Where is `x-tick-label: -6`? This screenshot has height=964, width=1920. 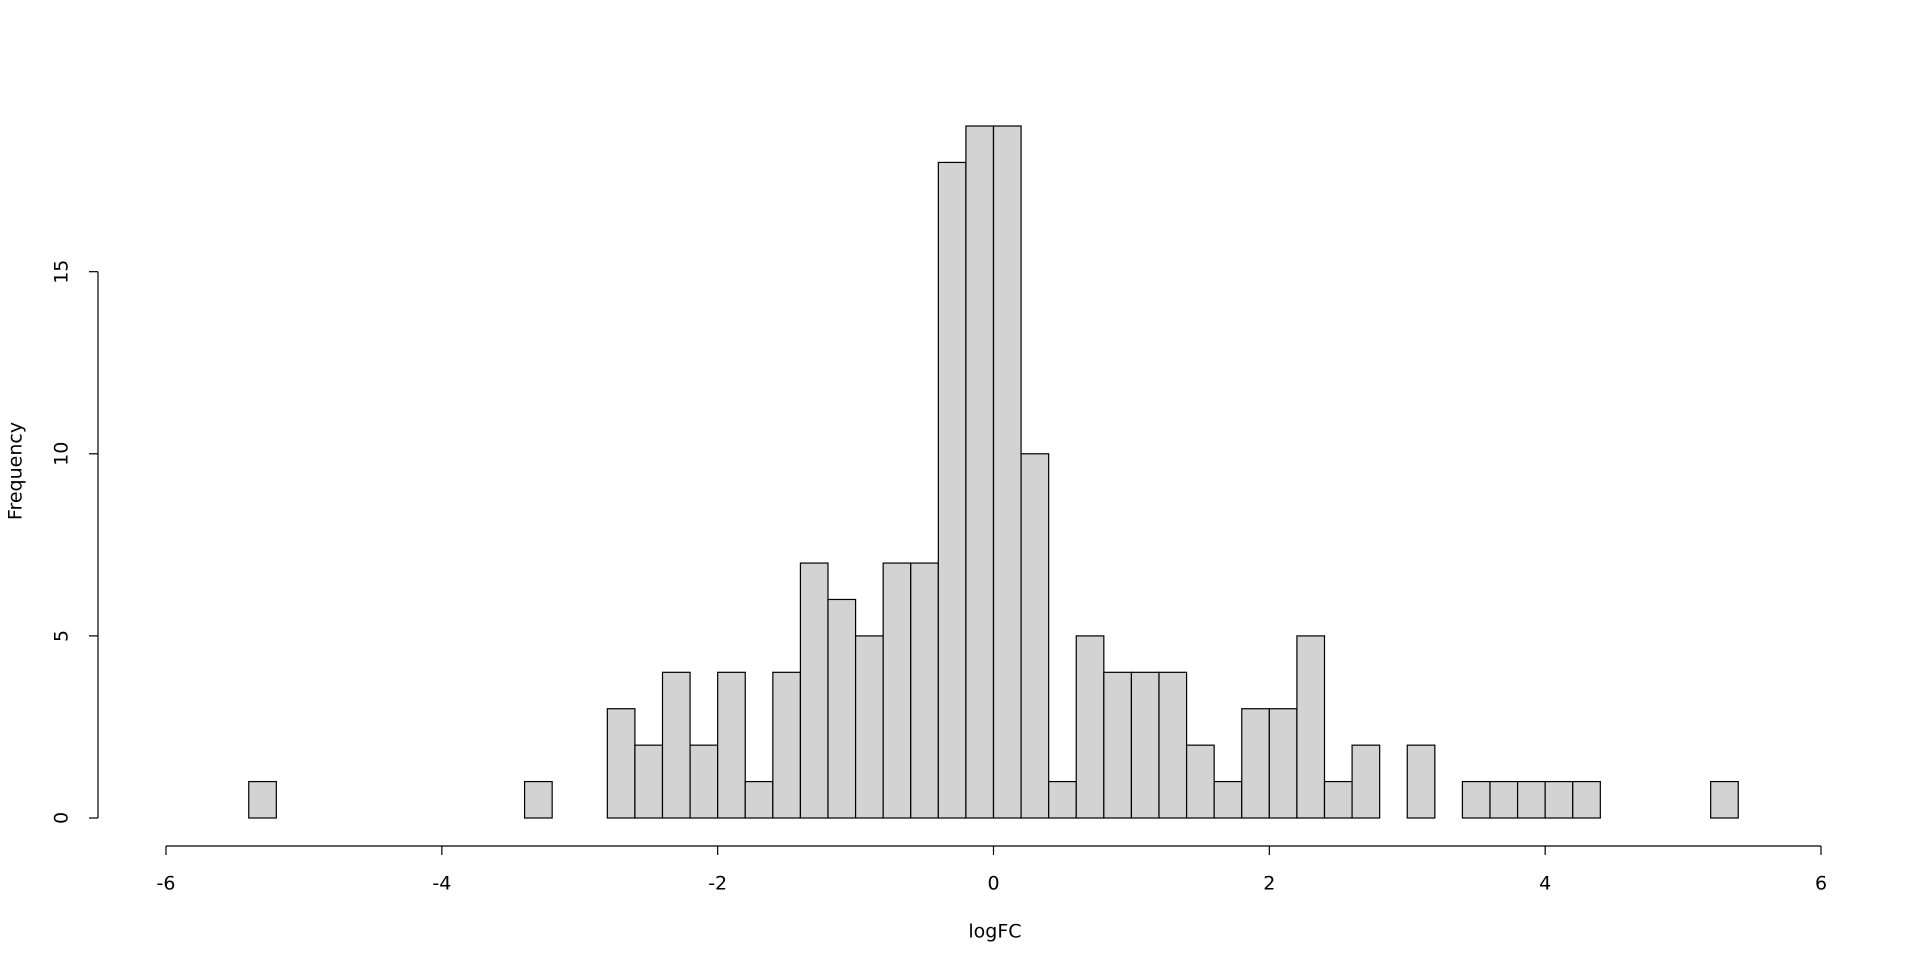
x-tick-label: -6 is located at coordinates (166, 884).